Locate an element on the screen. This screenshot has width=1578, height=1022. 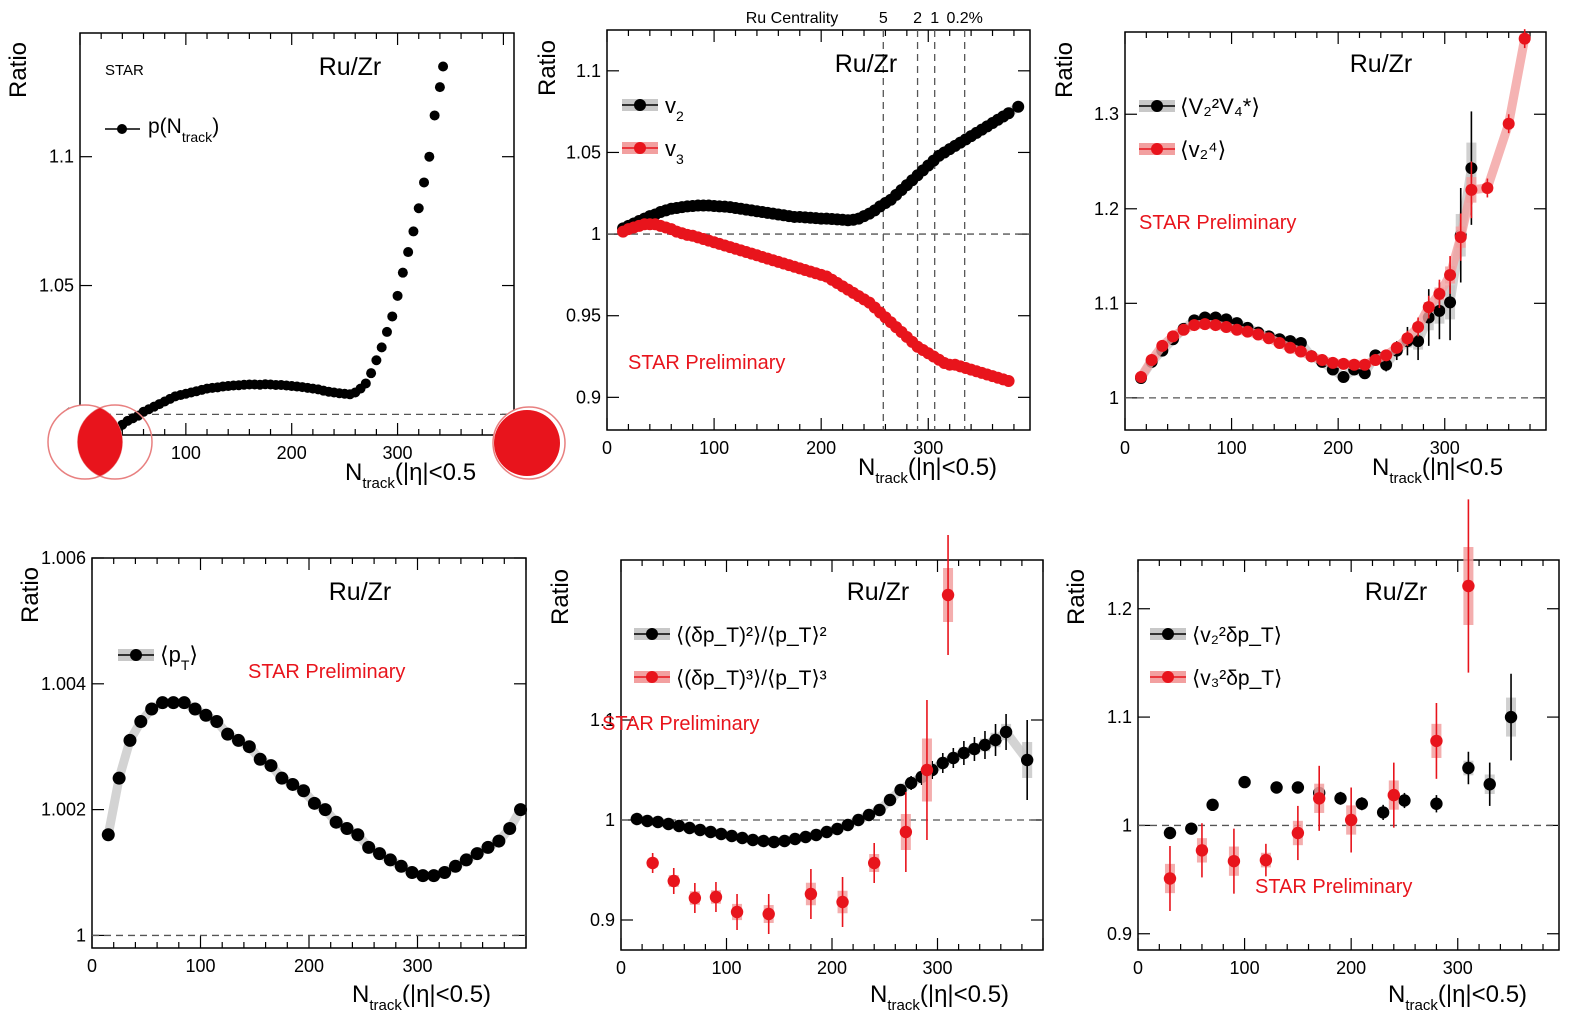
legend-p-ntrack: p(Ntrack) is located at coordinates (162, 130).